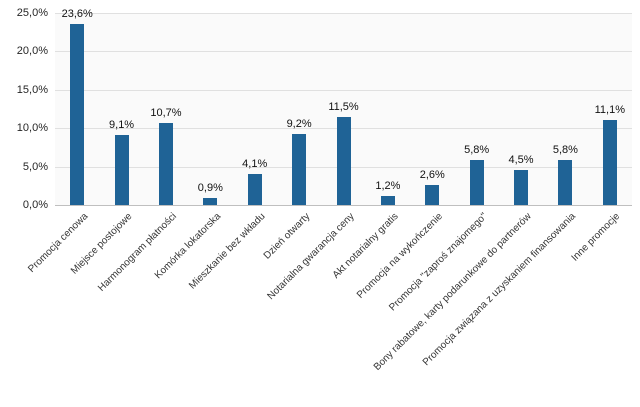  Describe the element at coordinates (210, 188) in the screenshot. I see `bar-value-label: 0,9%` at that location.